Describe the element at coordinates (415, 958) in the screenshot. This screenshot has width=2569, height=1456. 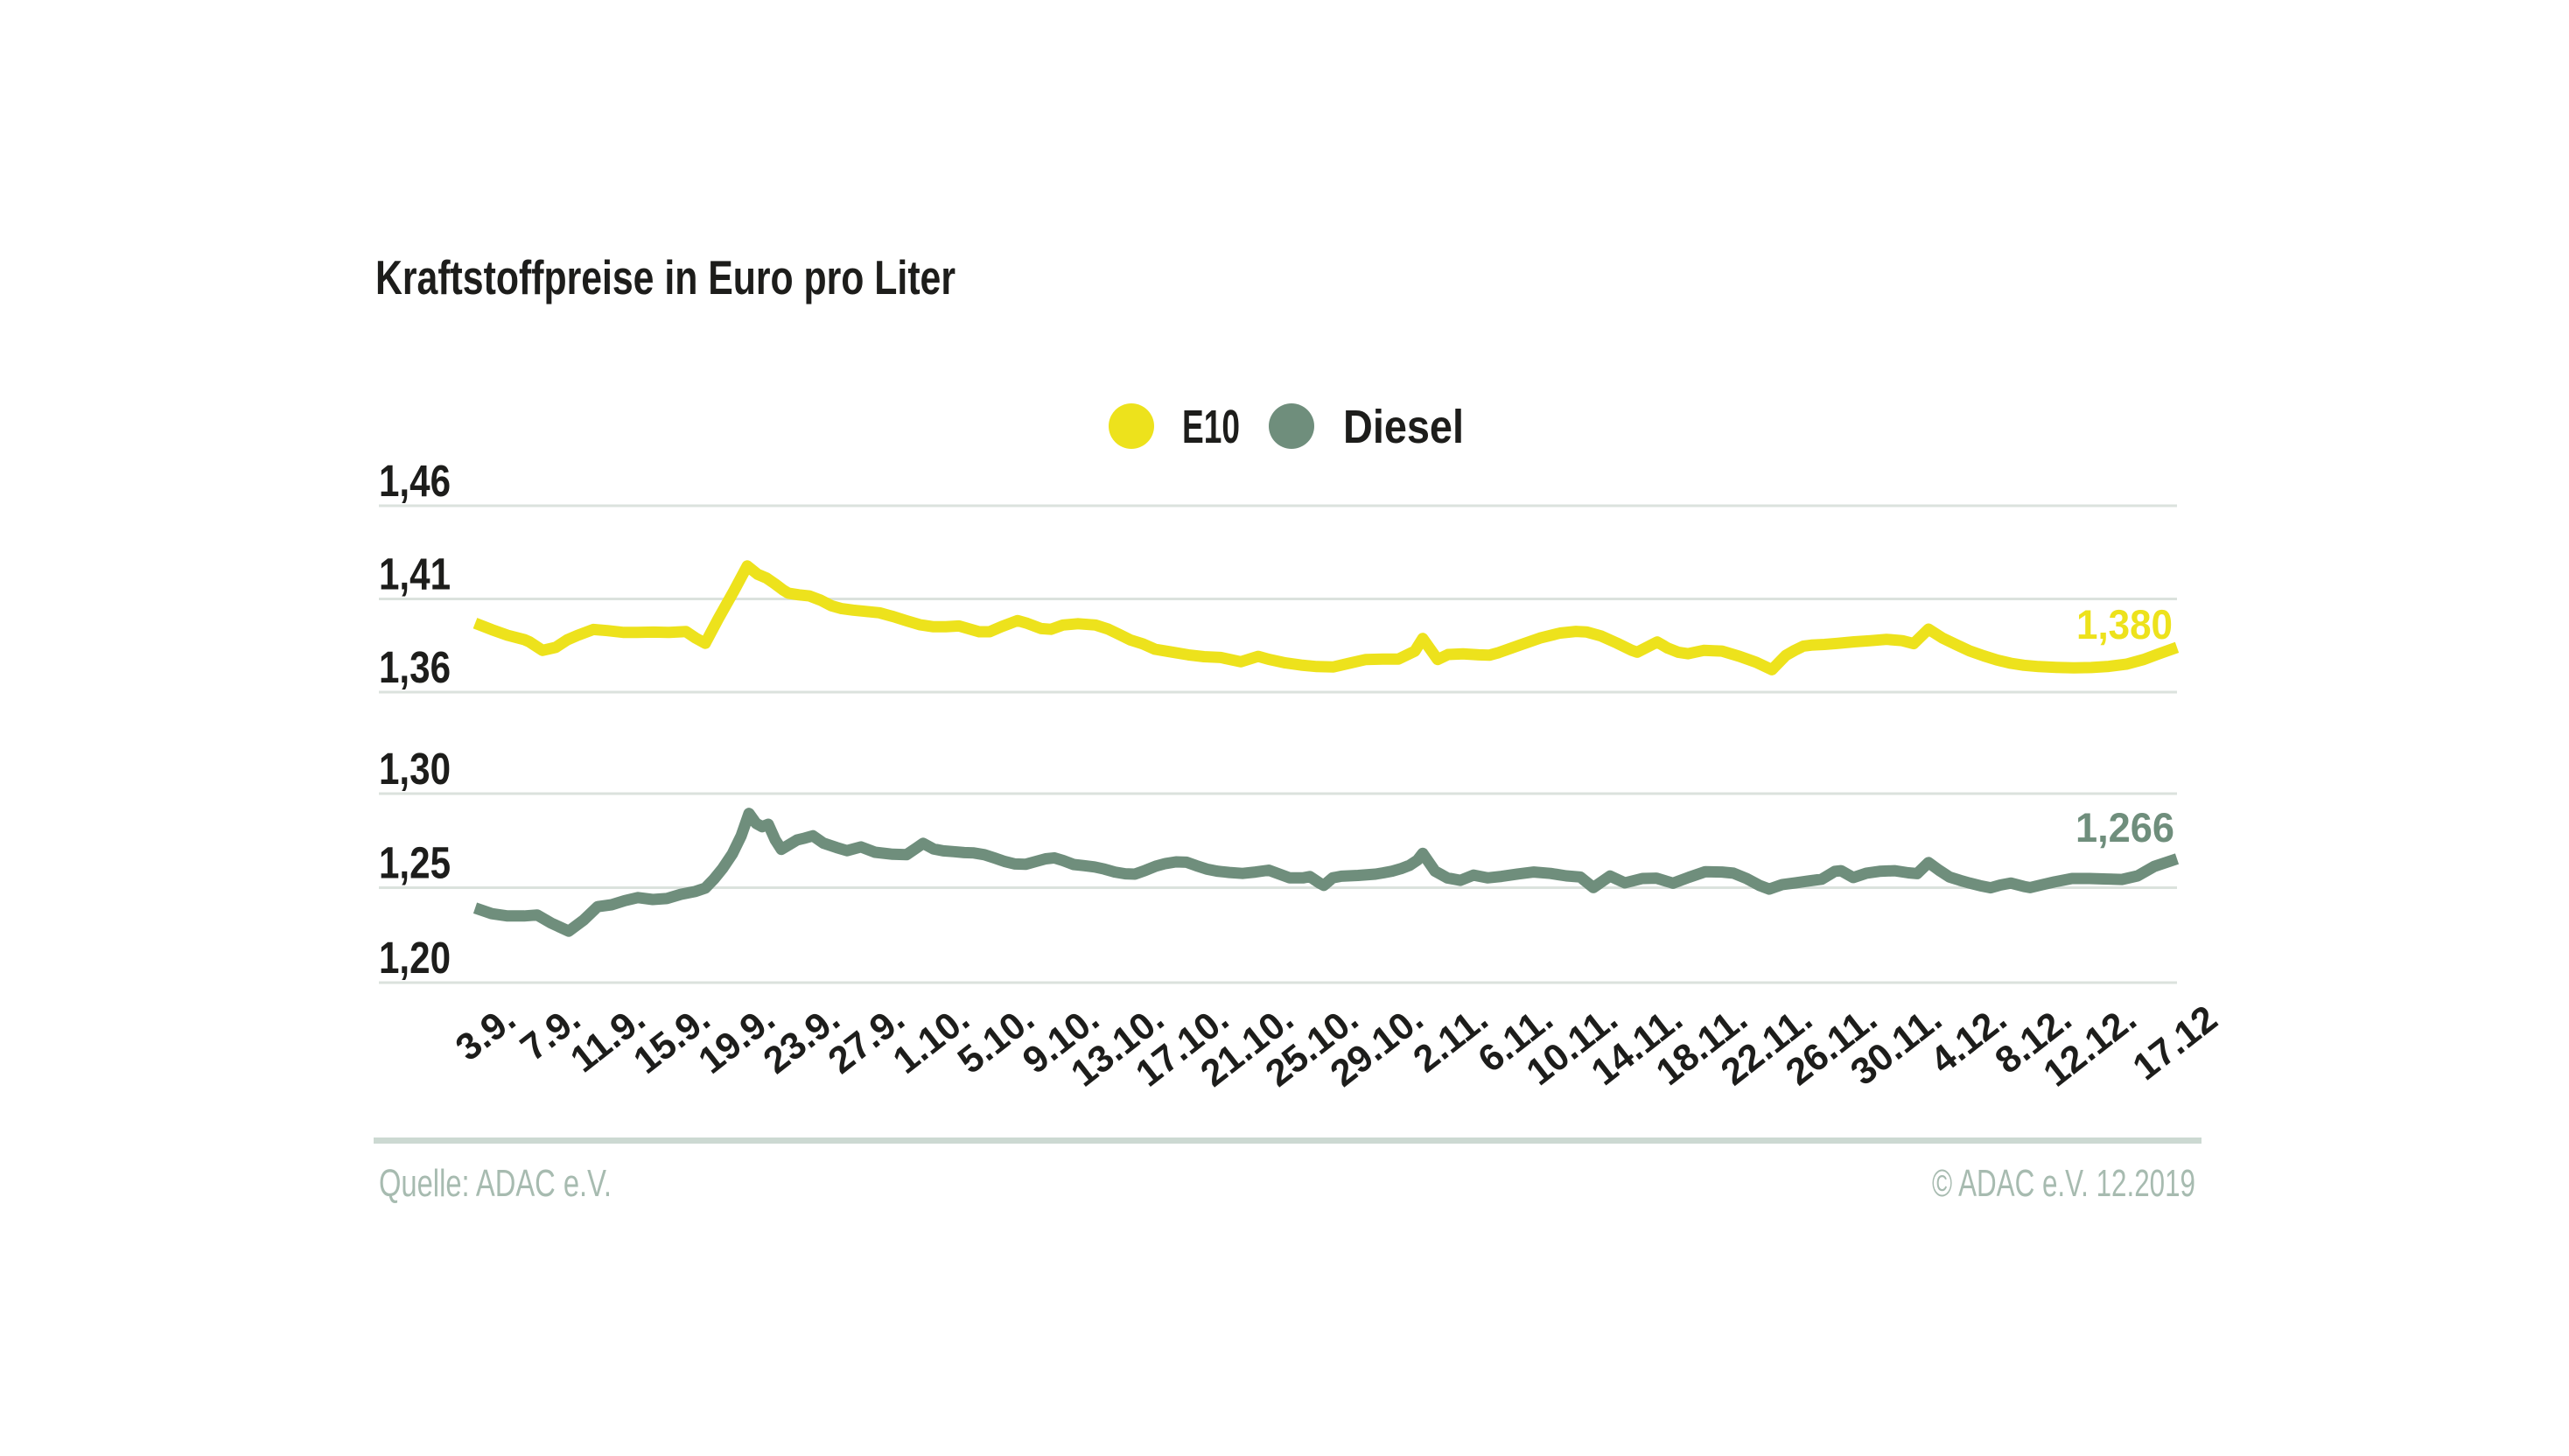
I see `svg-text: 1,20` at that location.